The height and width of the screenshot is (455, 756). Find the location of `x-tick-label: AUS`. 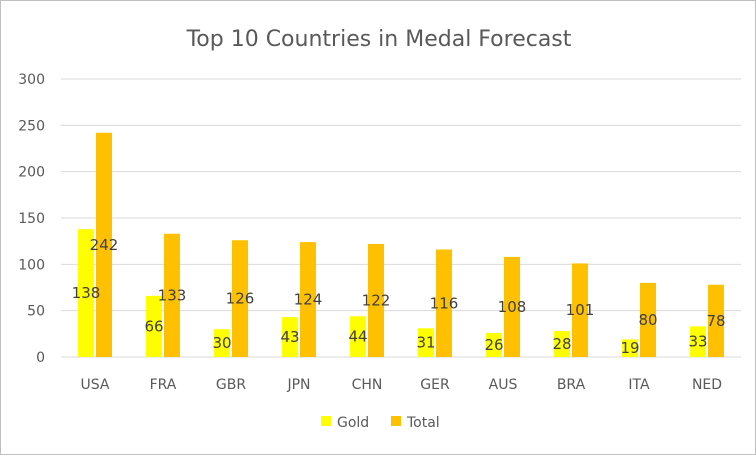

x-tick-label: AUS is located at coordinates (503, 385).